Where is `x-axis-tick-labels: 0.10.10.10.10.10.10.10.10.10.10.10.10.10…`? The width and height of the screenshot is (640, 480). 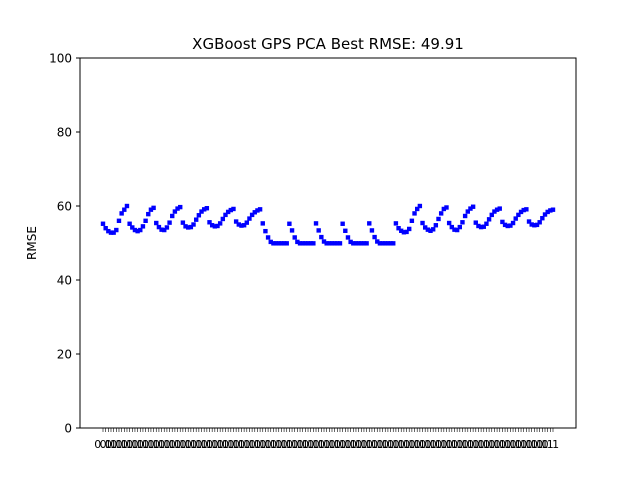 x-axis-tick-labels: 0.10.10.10.10.10.10.10.10.10.10.10.10.10… is located at coordinates (326, 444).